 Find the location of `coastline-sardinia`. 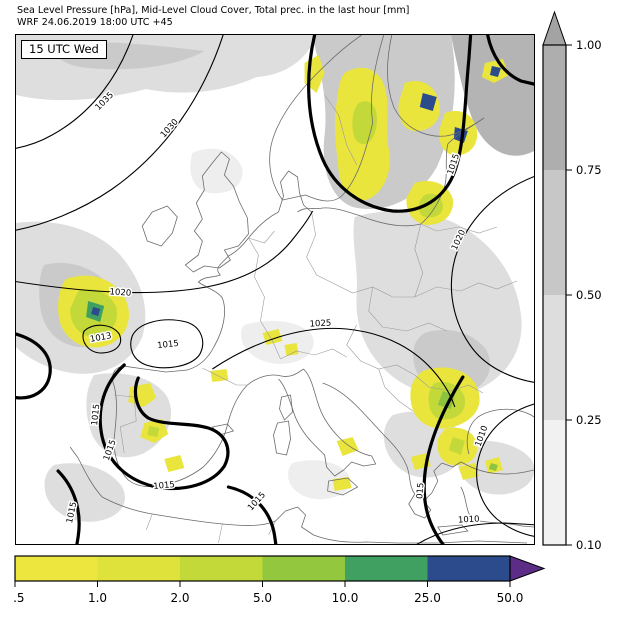

coastline-sardinia is located at coordinates (282, 438).